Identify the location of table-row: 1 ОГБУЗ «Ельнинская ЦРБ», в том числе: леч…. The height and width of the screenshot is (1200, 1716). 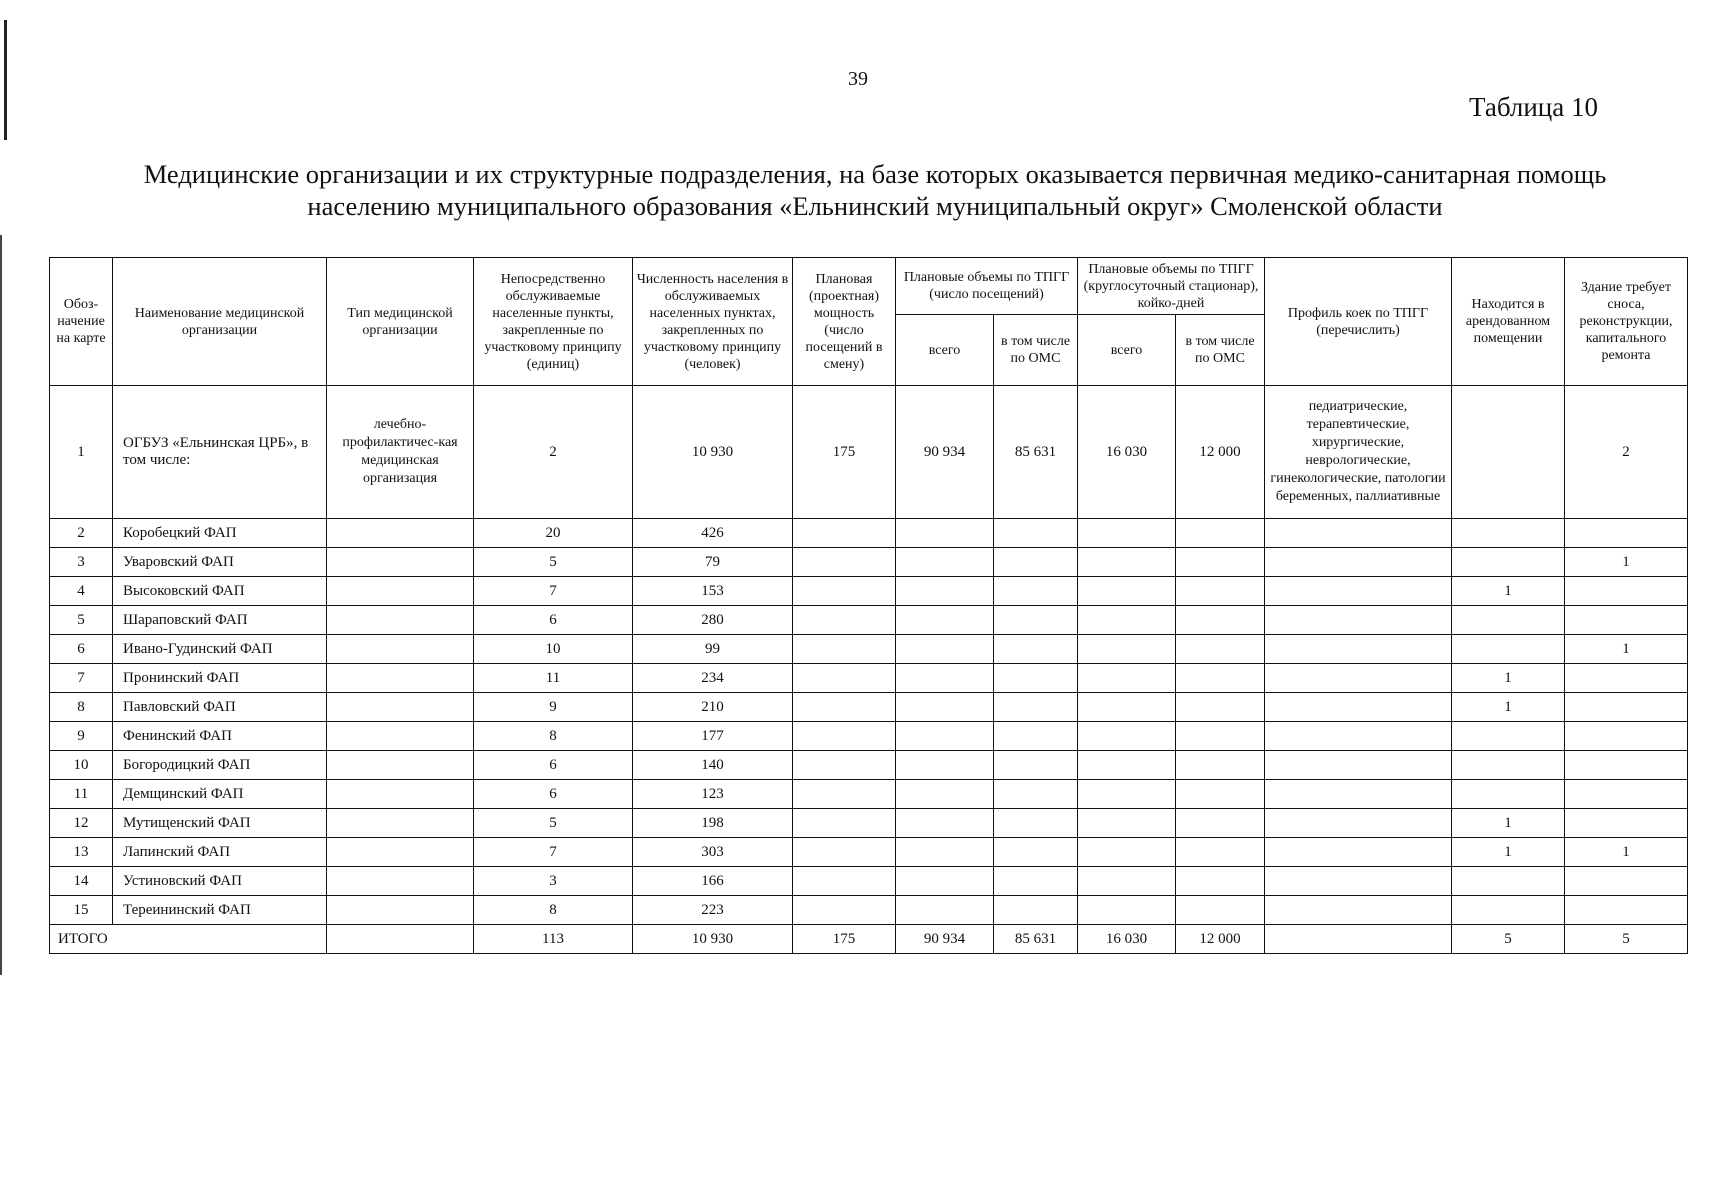
(868, 452).